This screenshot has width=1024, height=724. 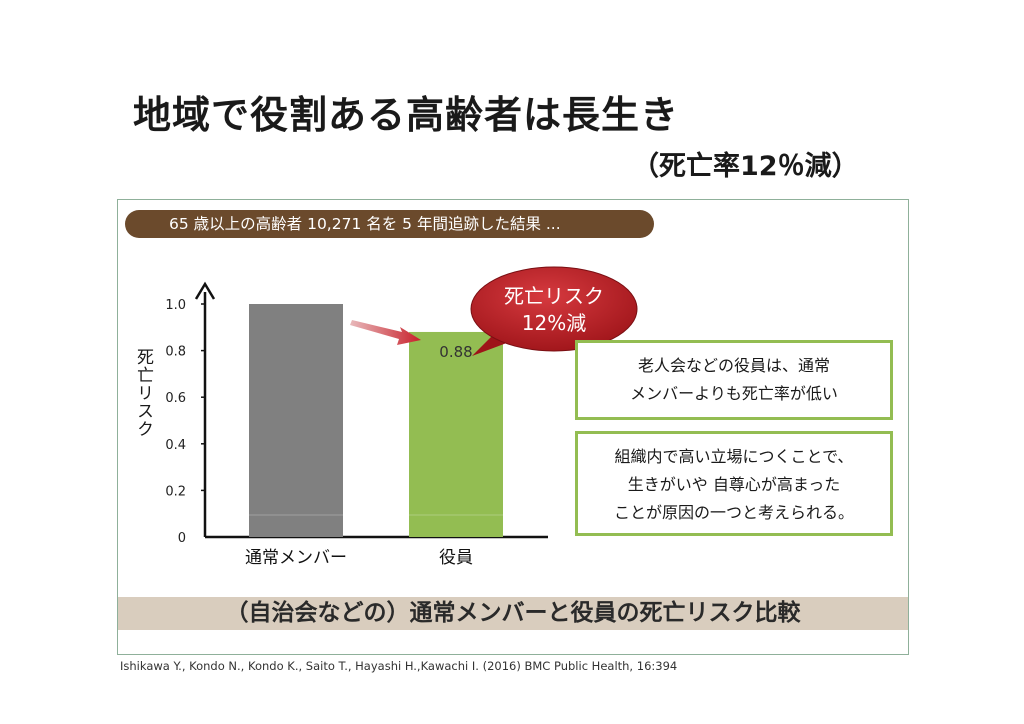 I want to click on note-box-officers: 老人会などの役員は、通常 メンバーよりも死亡率が低い, so click(x=734, y=380).